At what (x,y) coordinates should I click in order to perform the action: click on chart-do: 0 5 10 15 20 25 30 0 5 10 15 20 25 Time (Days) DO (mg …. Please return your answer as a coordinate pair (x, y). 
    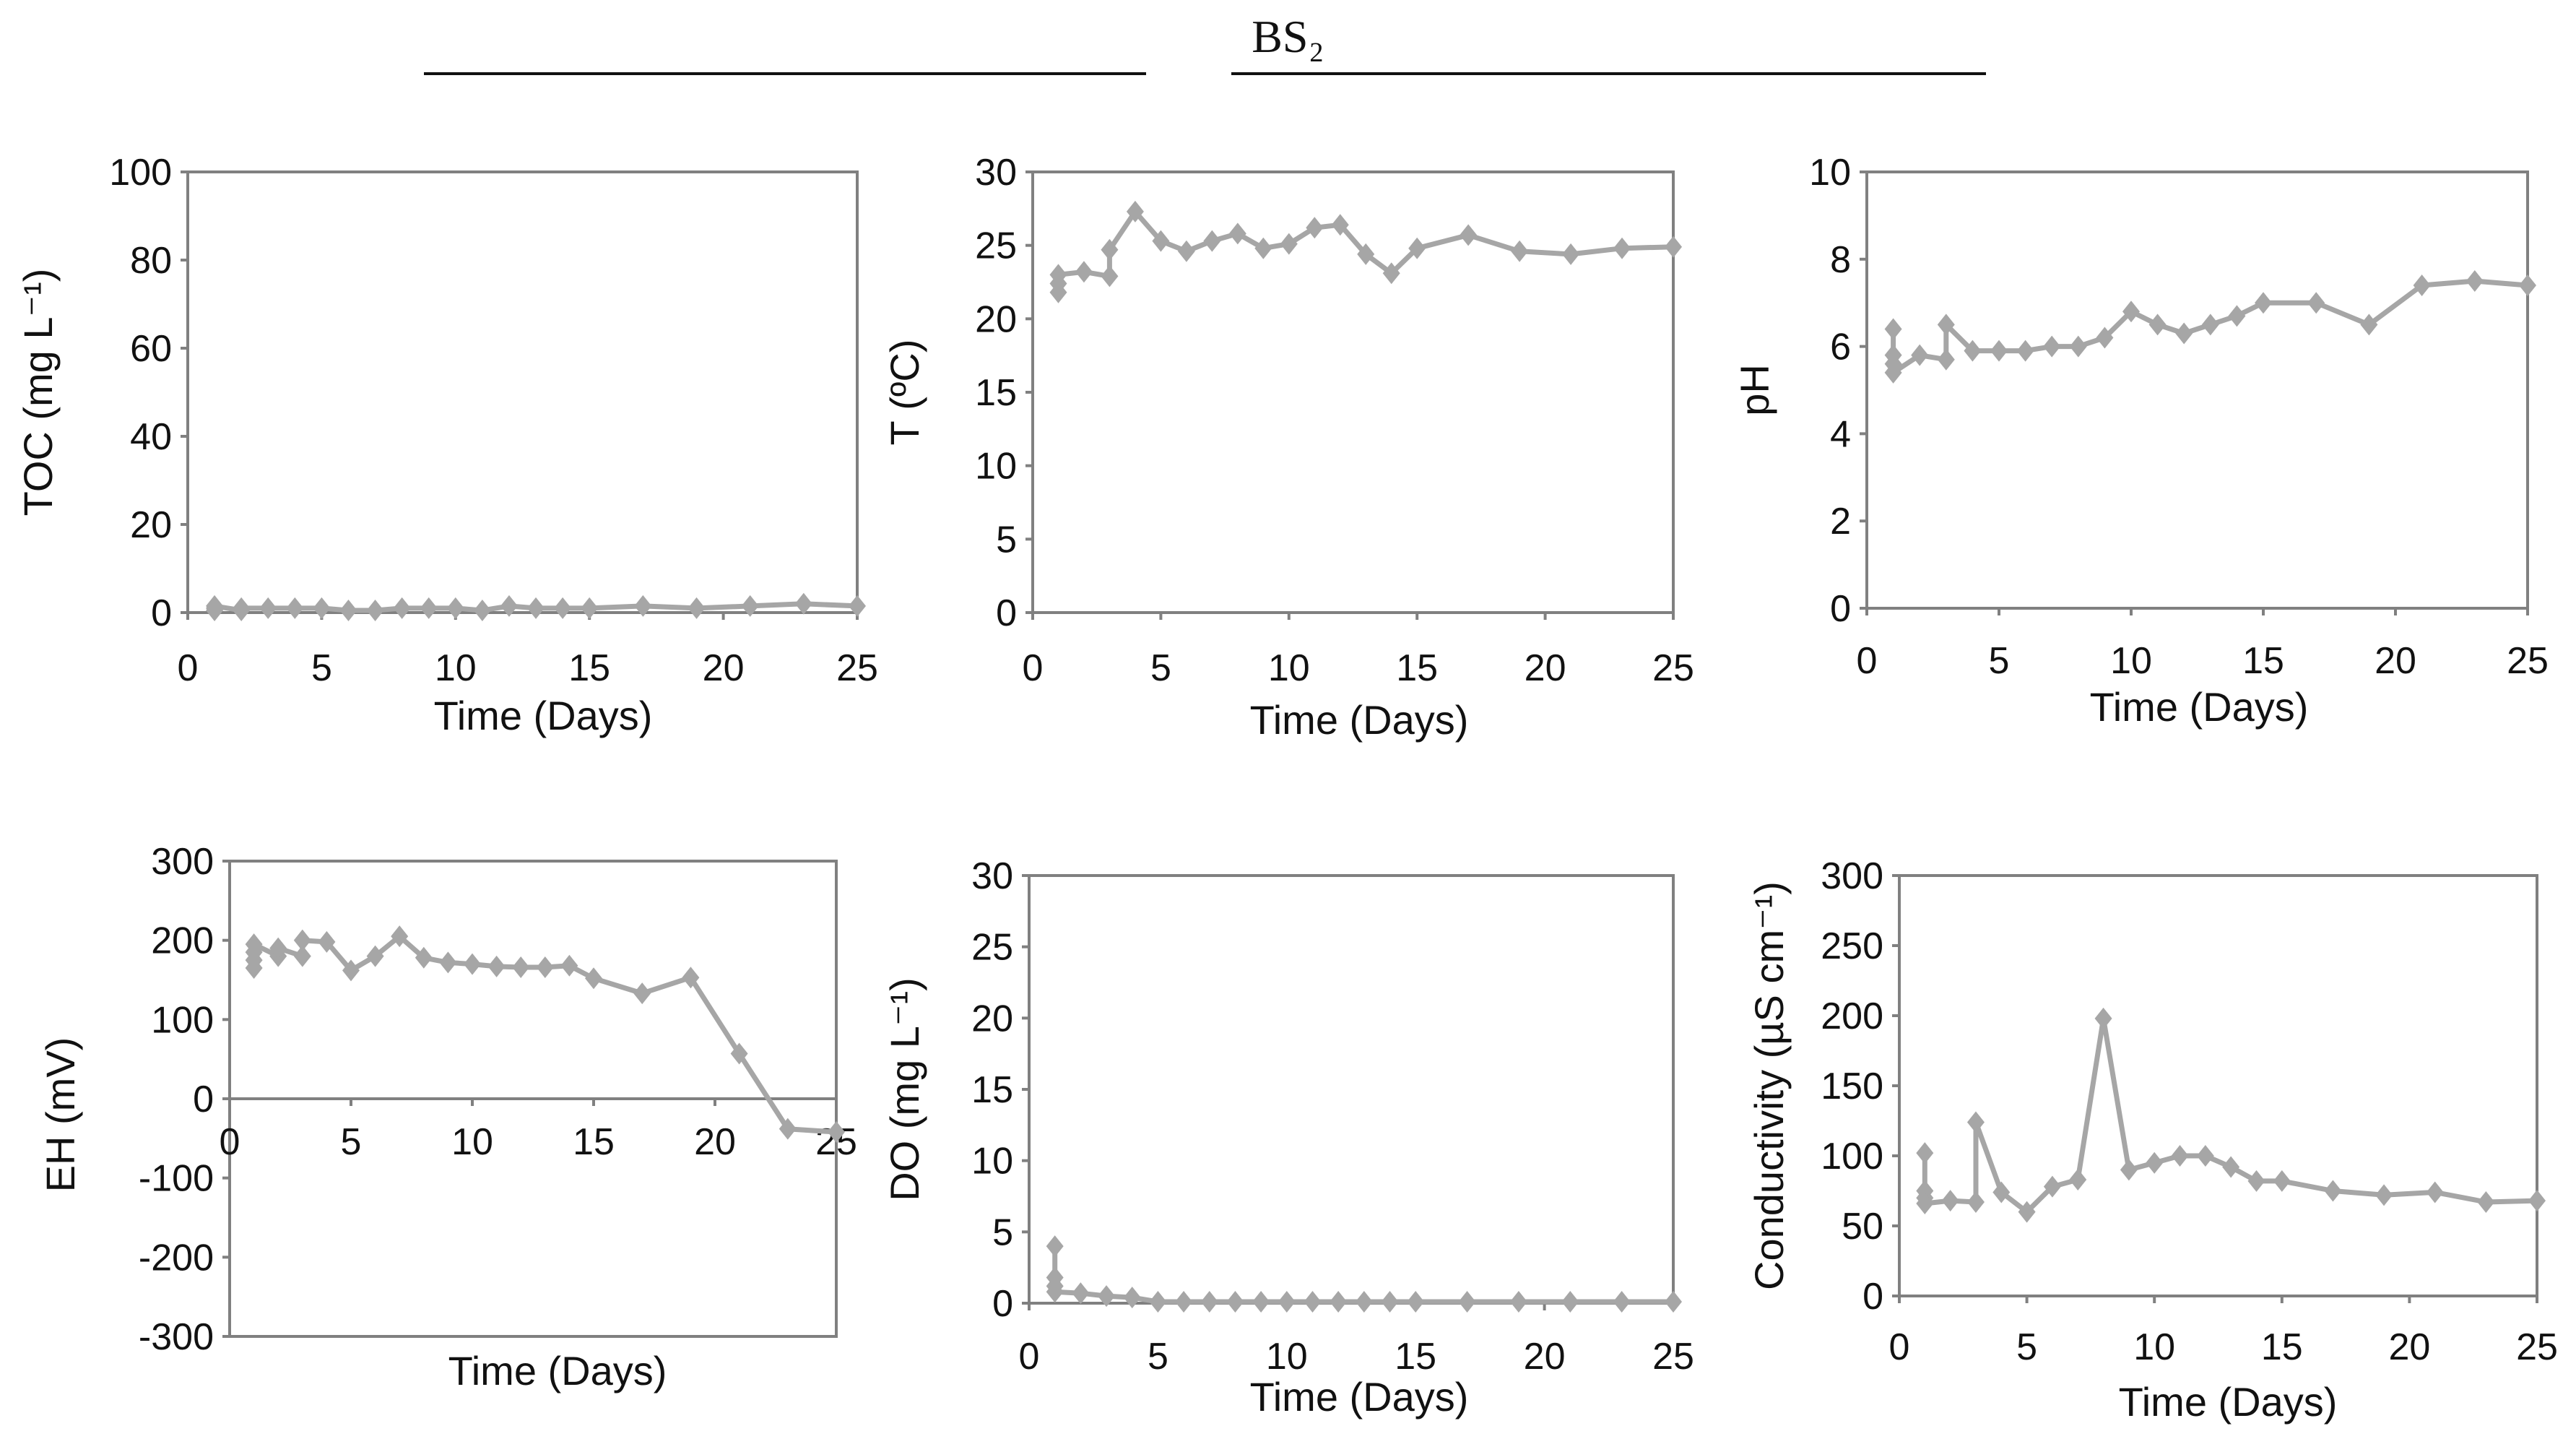
    Looking at the image, I should click on (1288, 1137).